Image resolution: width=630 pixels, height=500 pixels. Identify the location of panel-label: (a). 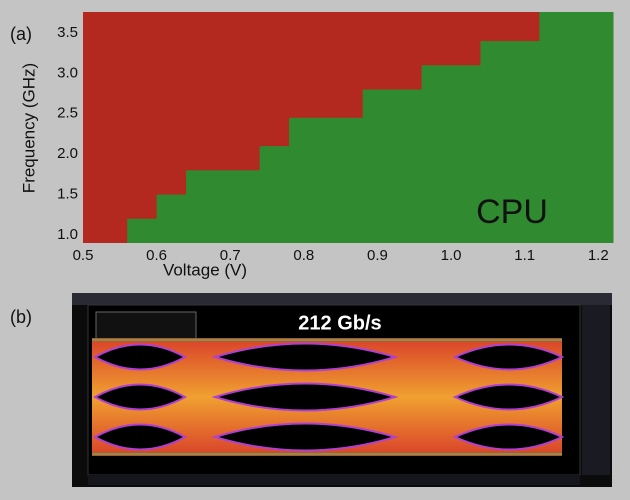
(21, 34).